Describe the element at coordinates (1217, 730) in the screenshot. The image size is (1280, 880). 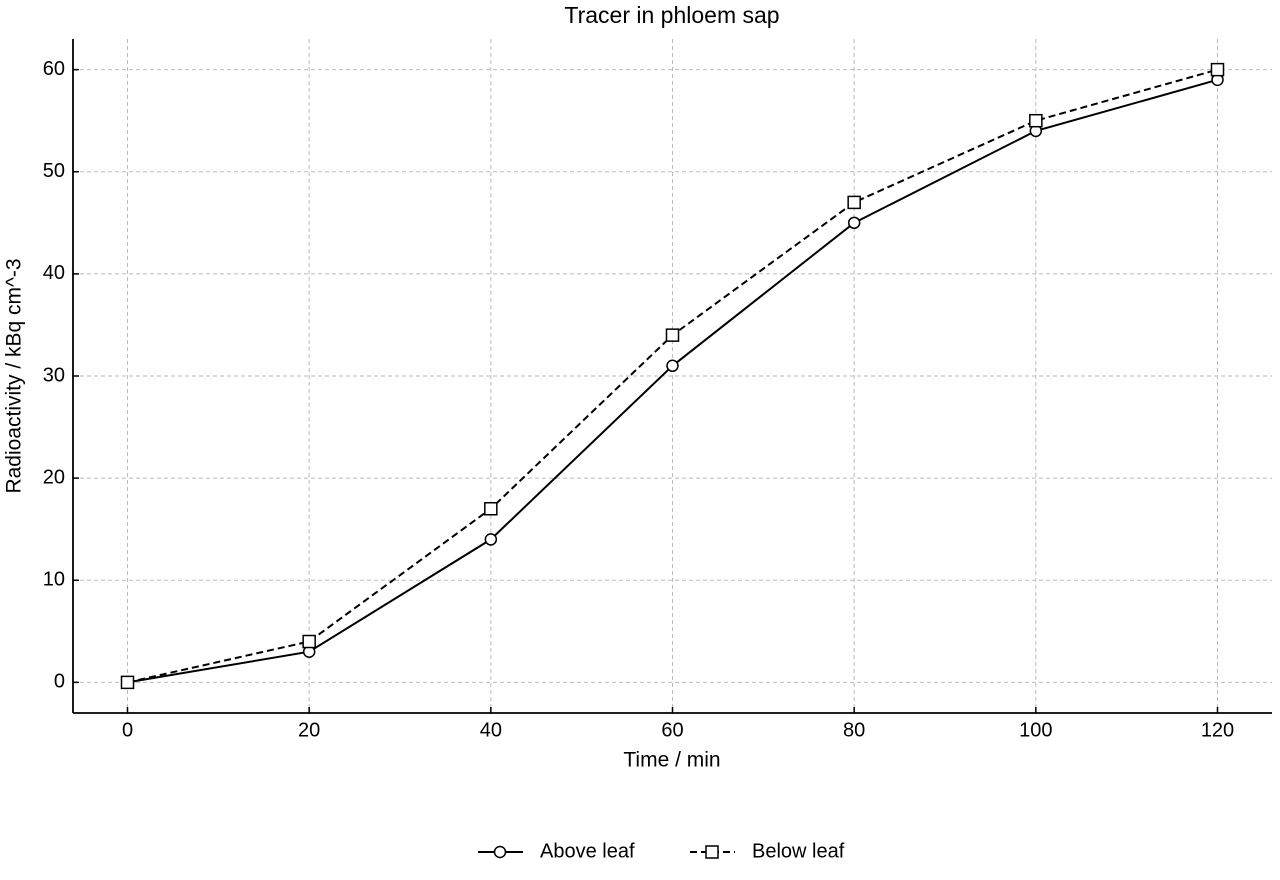
I see `x-tick-label: 120` at that location.